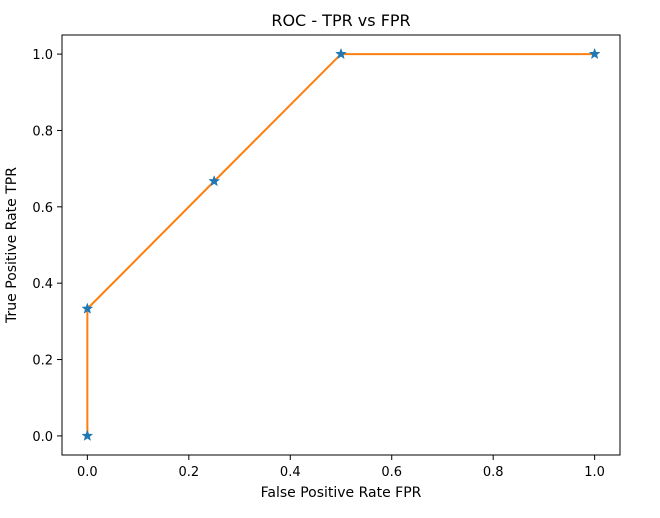 Image resolution: width=660 pixels, height=518 pixels. I want to click on x-axis-label: False Positive Rate FPR, so click(341, 493).